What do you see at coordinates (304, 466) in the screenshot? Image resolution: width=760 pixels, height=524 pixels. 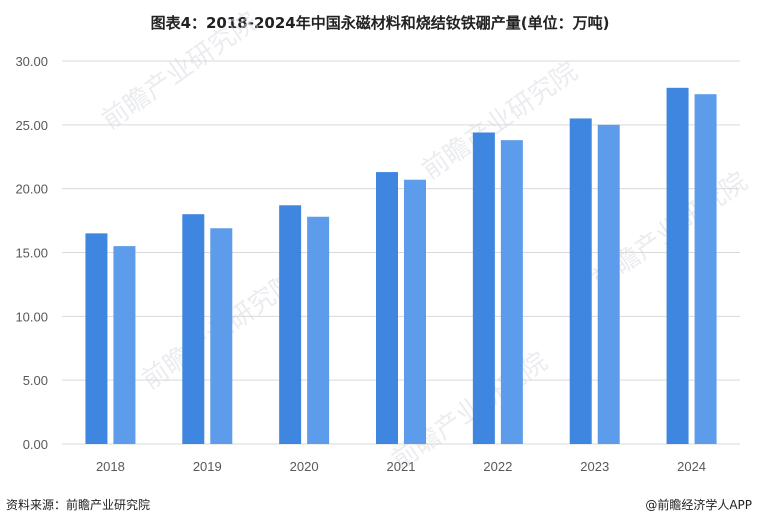 I see `x-tick-label: 2020` at bounding box center [304, 466].